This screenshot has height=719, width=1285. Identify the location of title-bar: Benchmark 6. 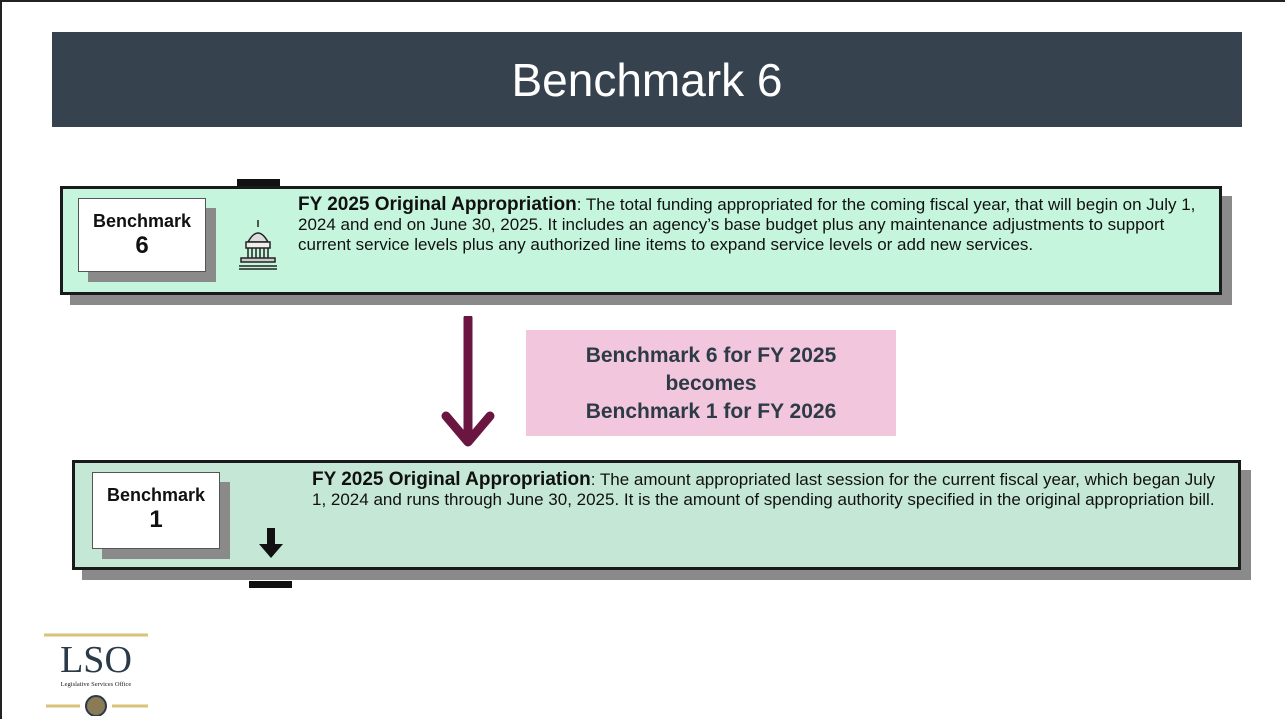
(647, 79).